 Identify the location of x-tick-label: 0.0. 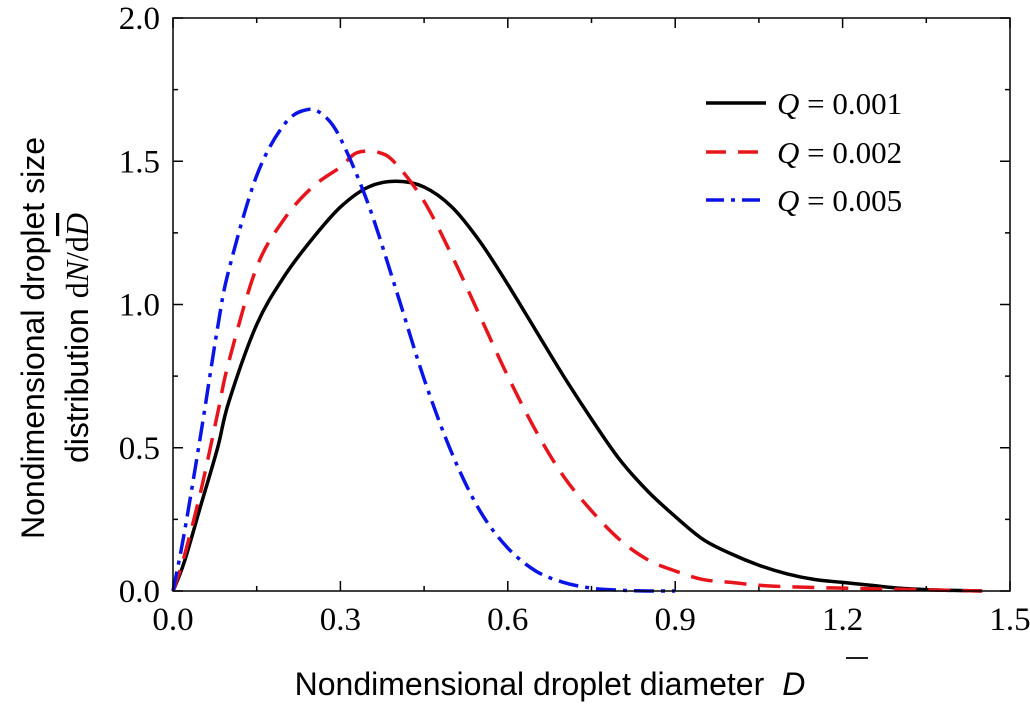
(172, 620).